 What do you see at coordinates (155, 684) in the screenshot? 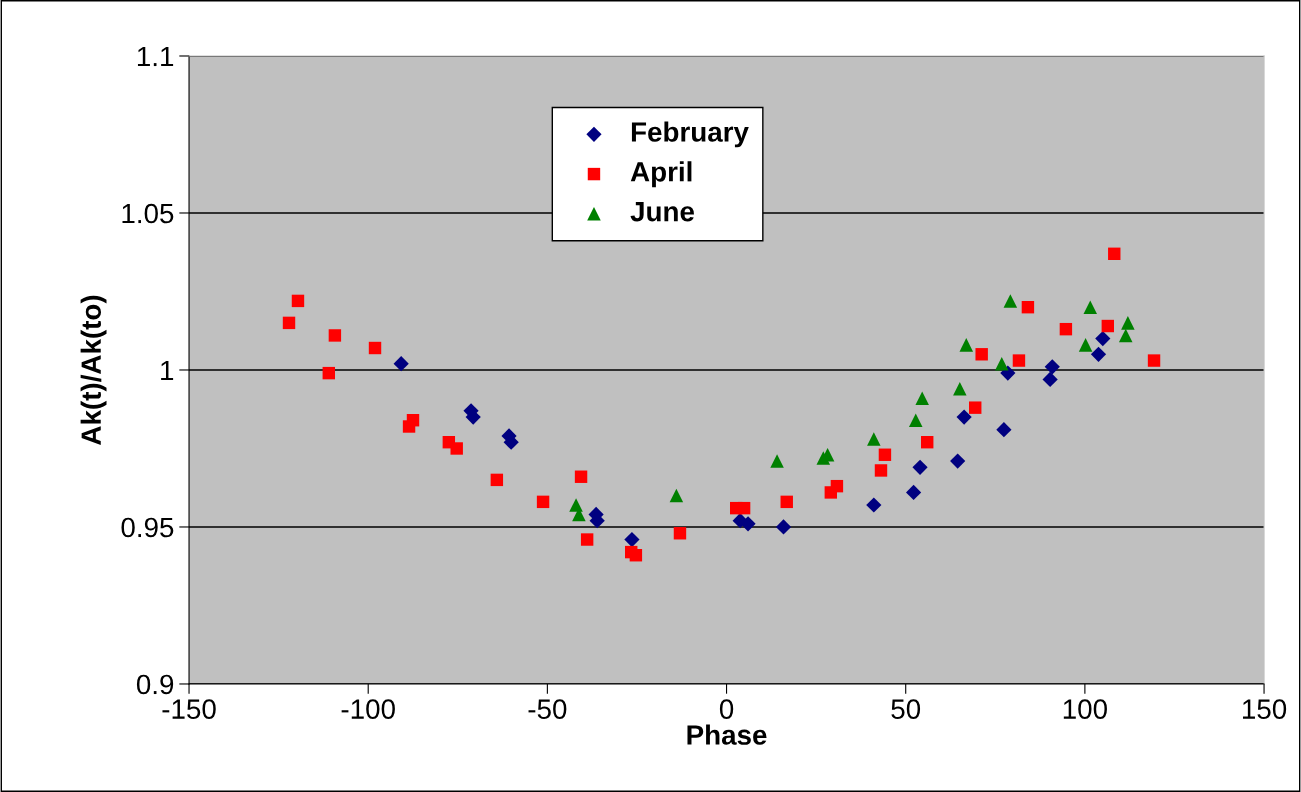
I see `y-tick-label: 0.9` at bounding box center [155, 684].